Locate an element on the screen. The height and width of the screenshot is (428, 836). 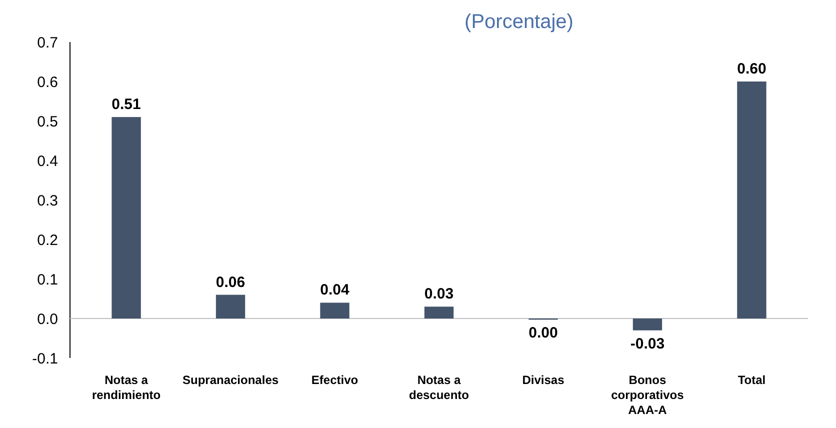
chart-title: (Porcentaje) is located at coordinates (519, 22).